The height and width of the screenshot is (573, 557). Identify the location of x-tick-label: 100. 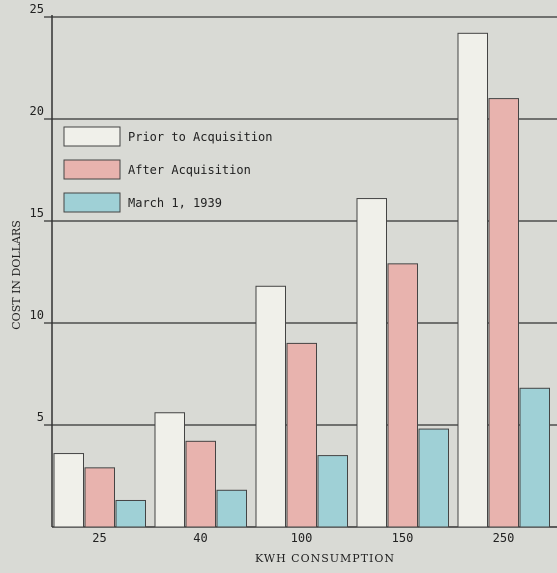
(302, 538).